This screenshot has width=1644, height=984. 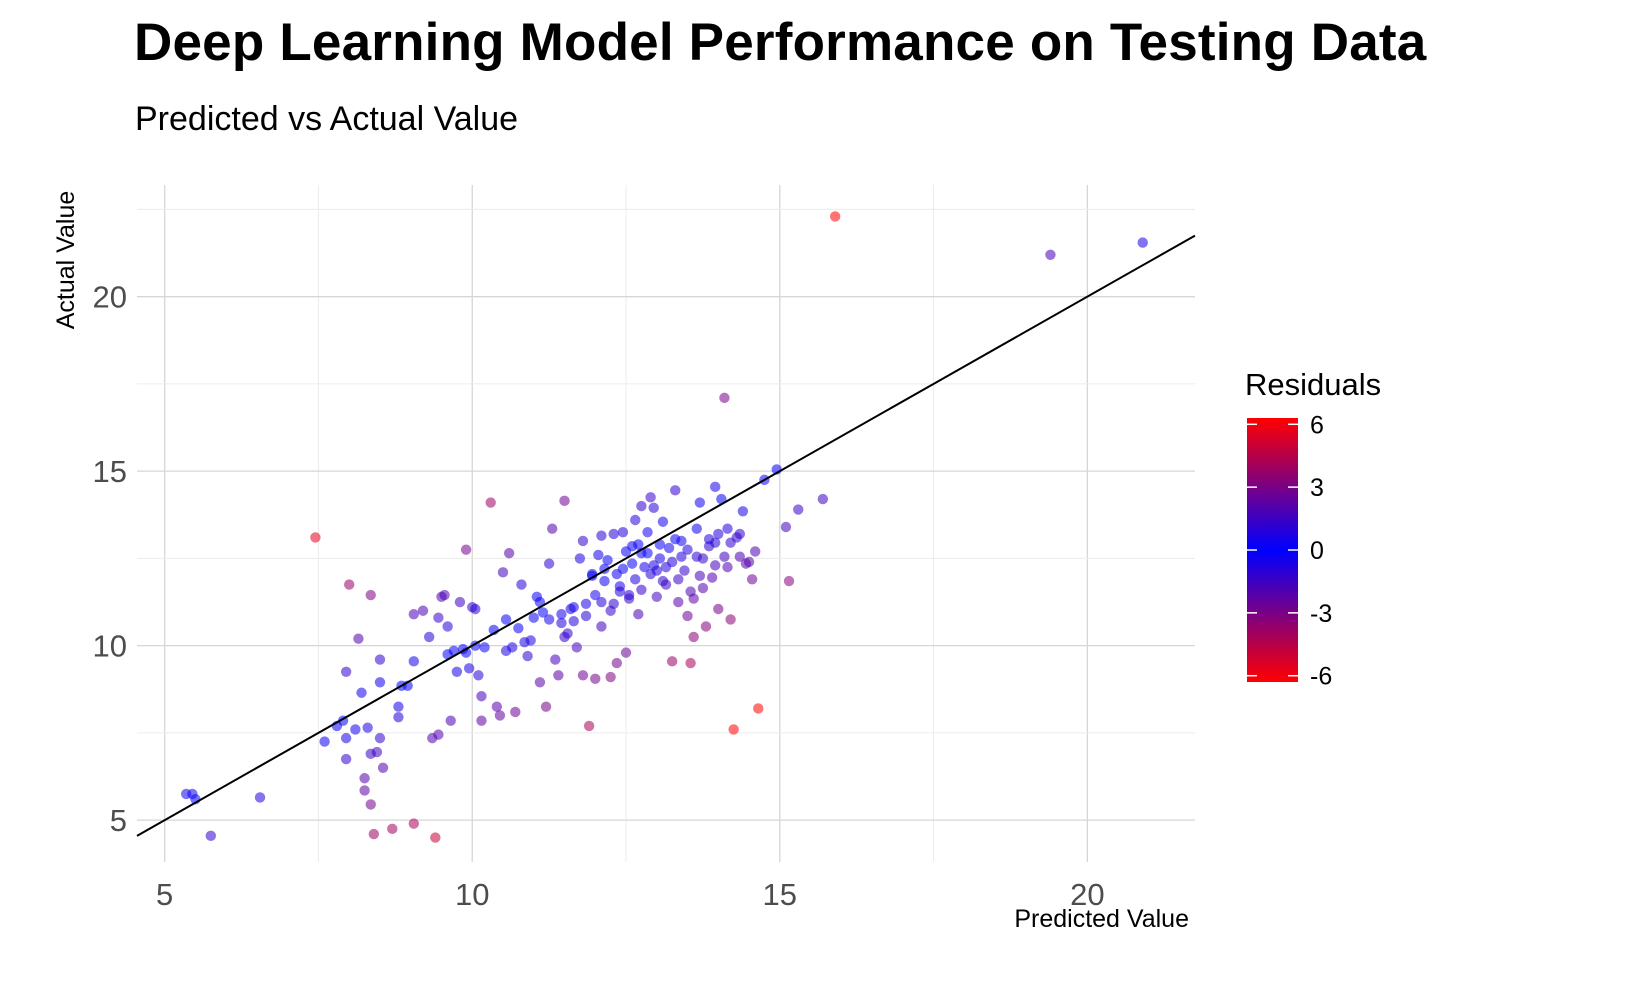 What do you see at coordinates (66, 260) in the screenshot?
I see `y-axis-title: Actual Value` at bounding box center [66, 260].